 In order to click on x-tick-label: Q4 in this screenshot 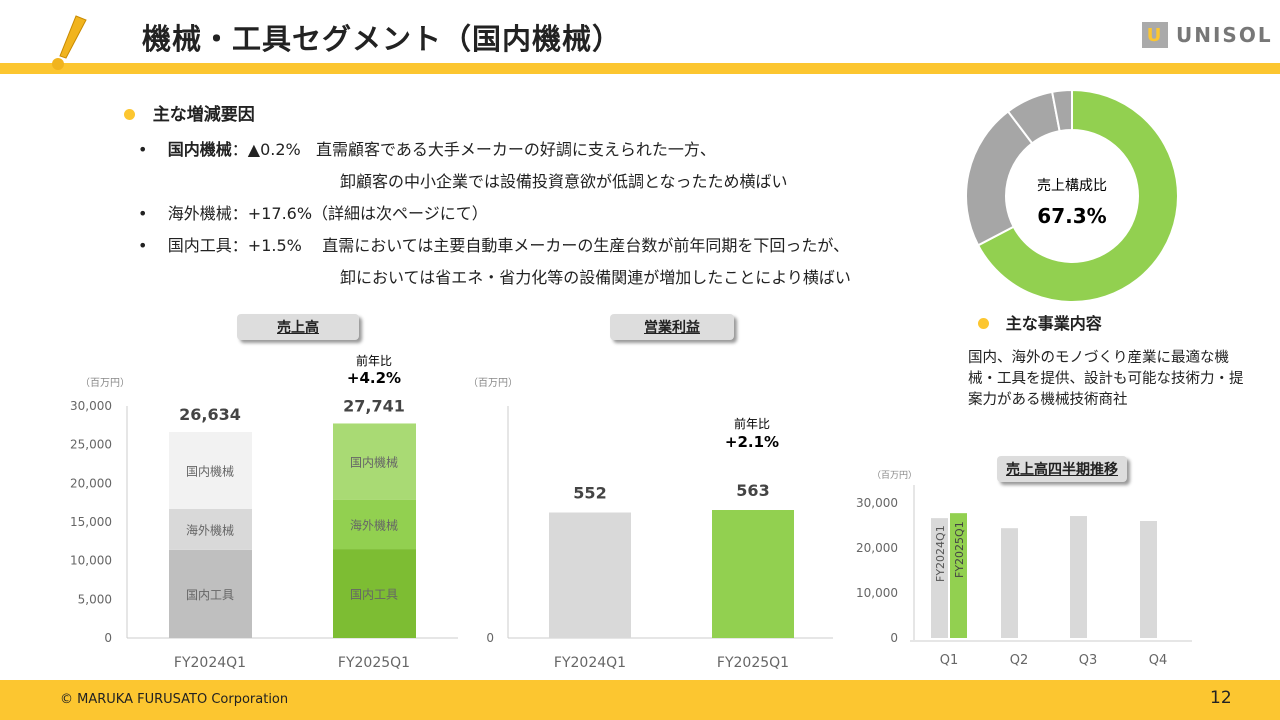, I will do `click(1158, 660)`.